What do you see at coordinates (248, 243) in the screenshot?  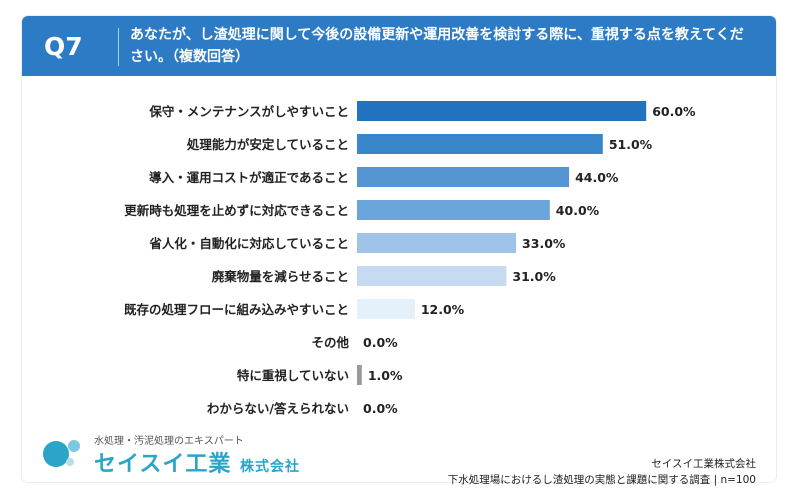 I see `category-label: 省人化・自動化に対応していること` at bounding box center [248, 243].